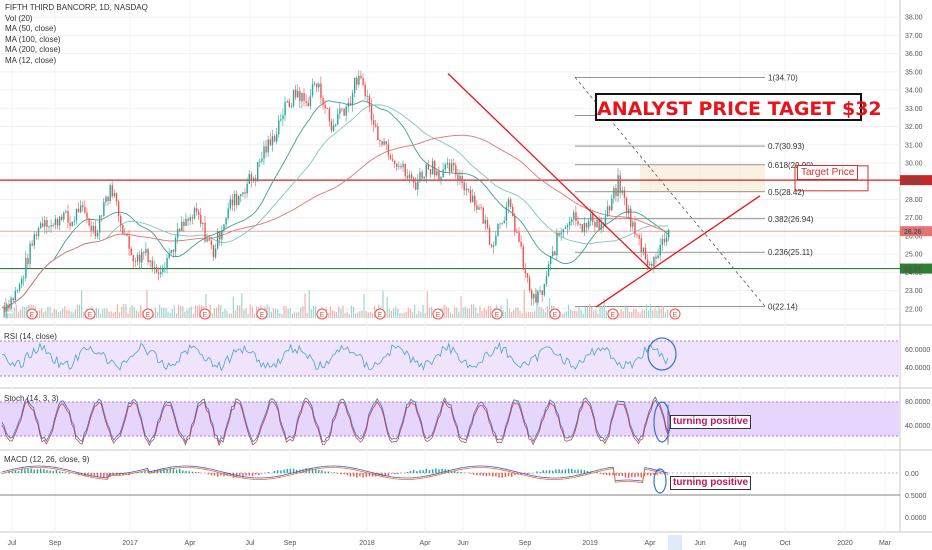 The image size is (932, 550). Describe the element at coordinates (33, 39) in the screenshot. I see `indicator-ma100: MA (100, close)` at that location.